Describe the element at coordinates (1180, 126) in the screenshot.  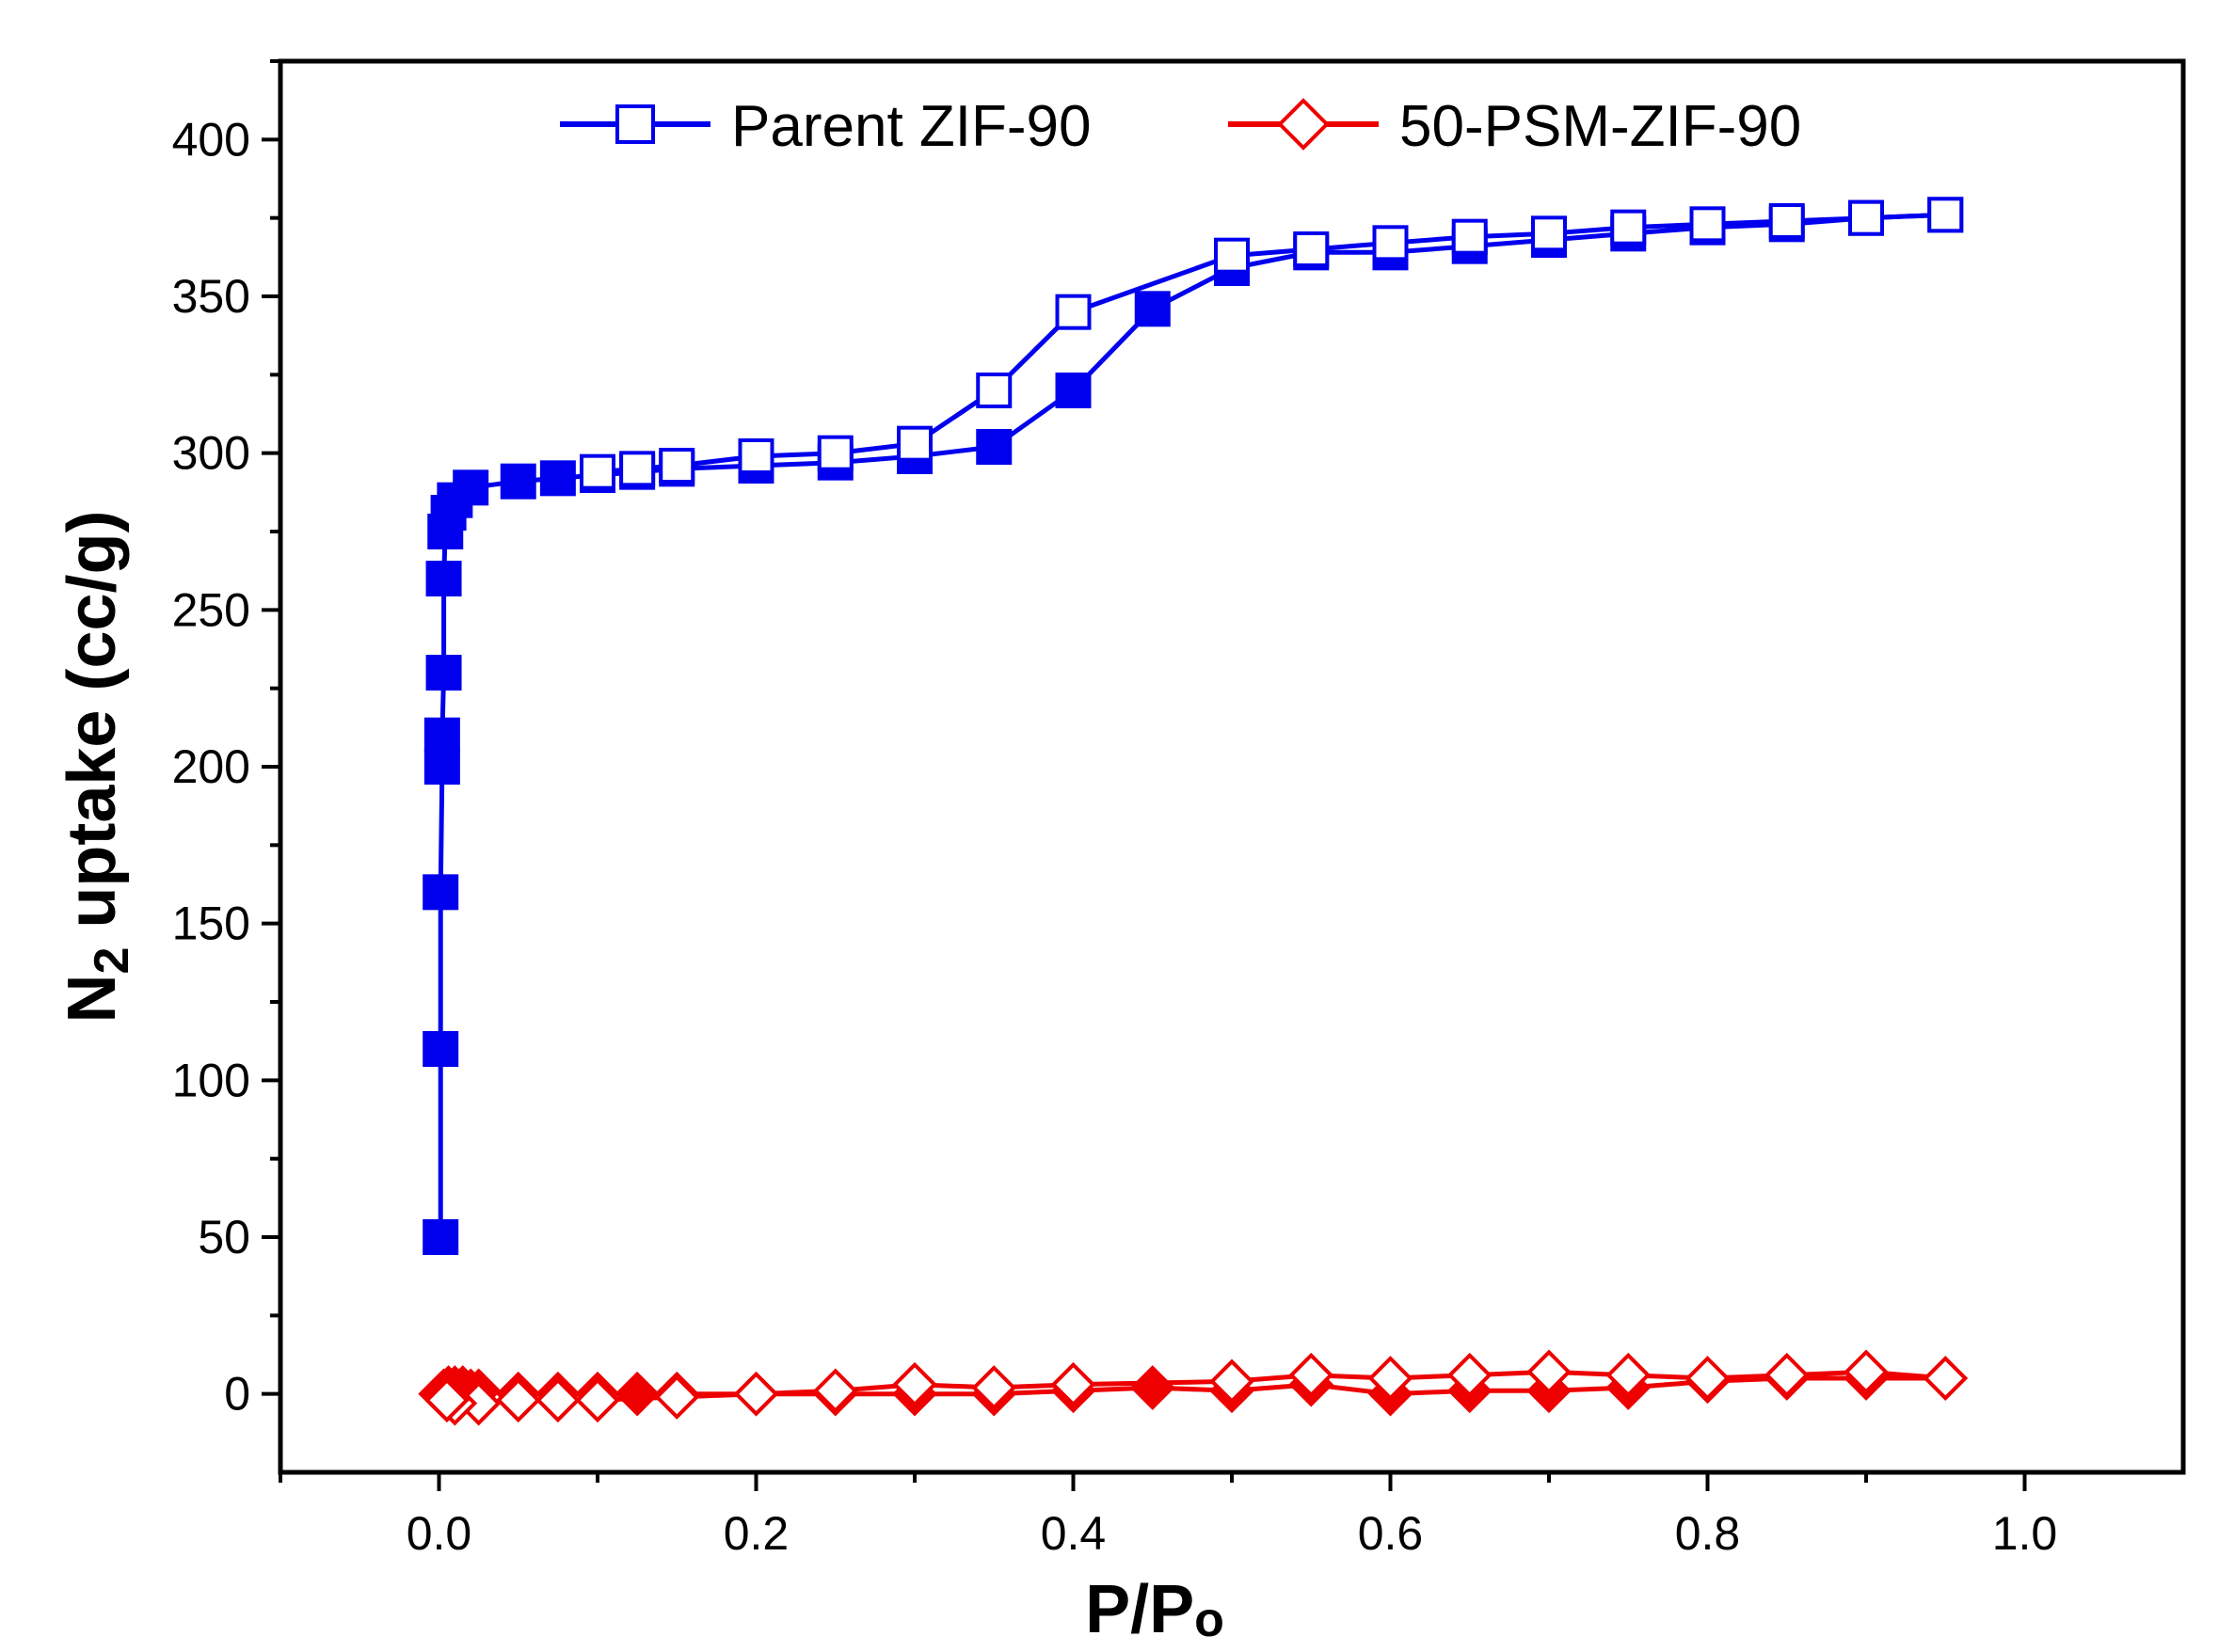
I see `legend: Parent ZIF-90 50-PSM-ZIF-90` at that location.